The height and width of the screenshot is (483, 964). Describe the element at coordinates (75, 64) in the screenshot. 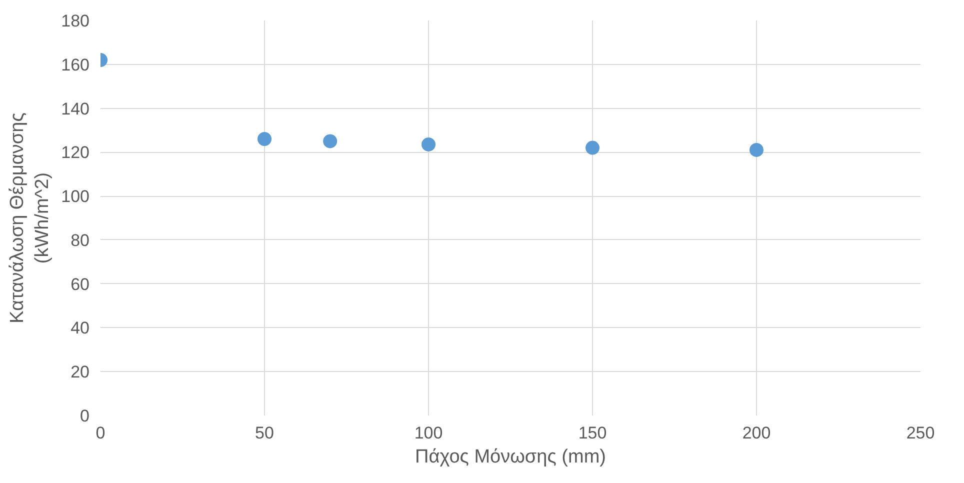

I see `y-tick-label: 160` at that location.